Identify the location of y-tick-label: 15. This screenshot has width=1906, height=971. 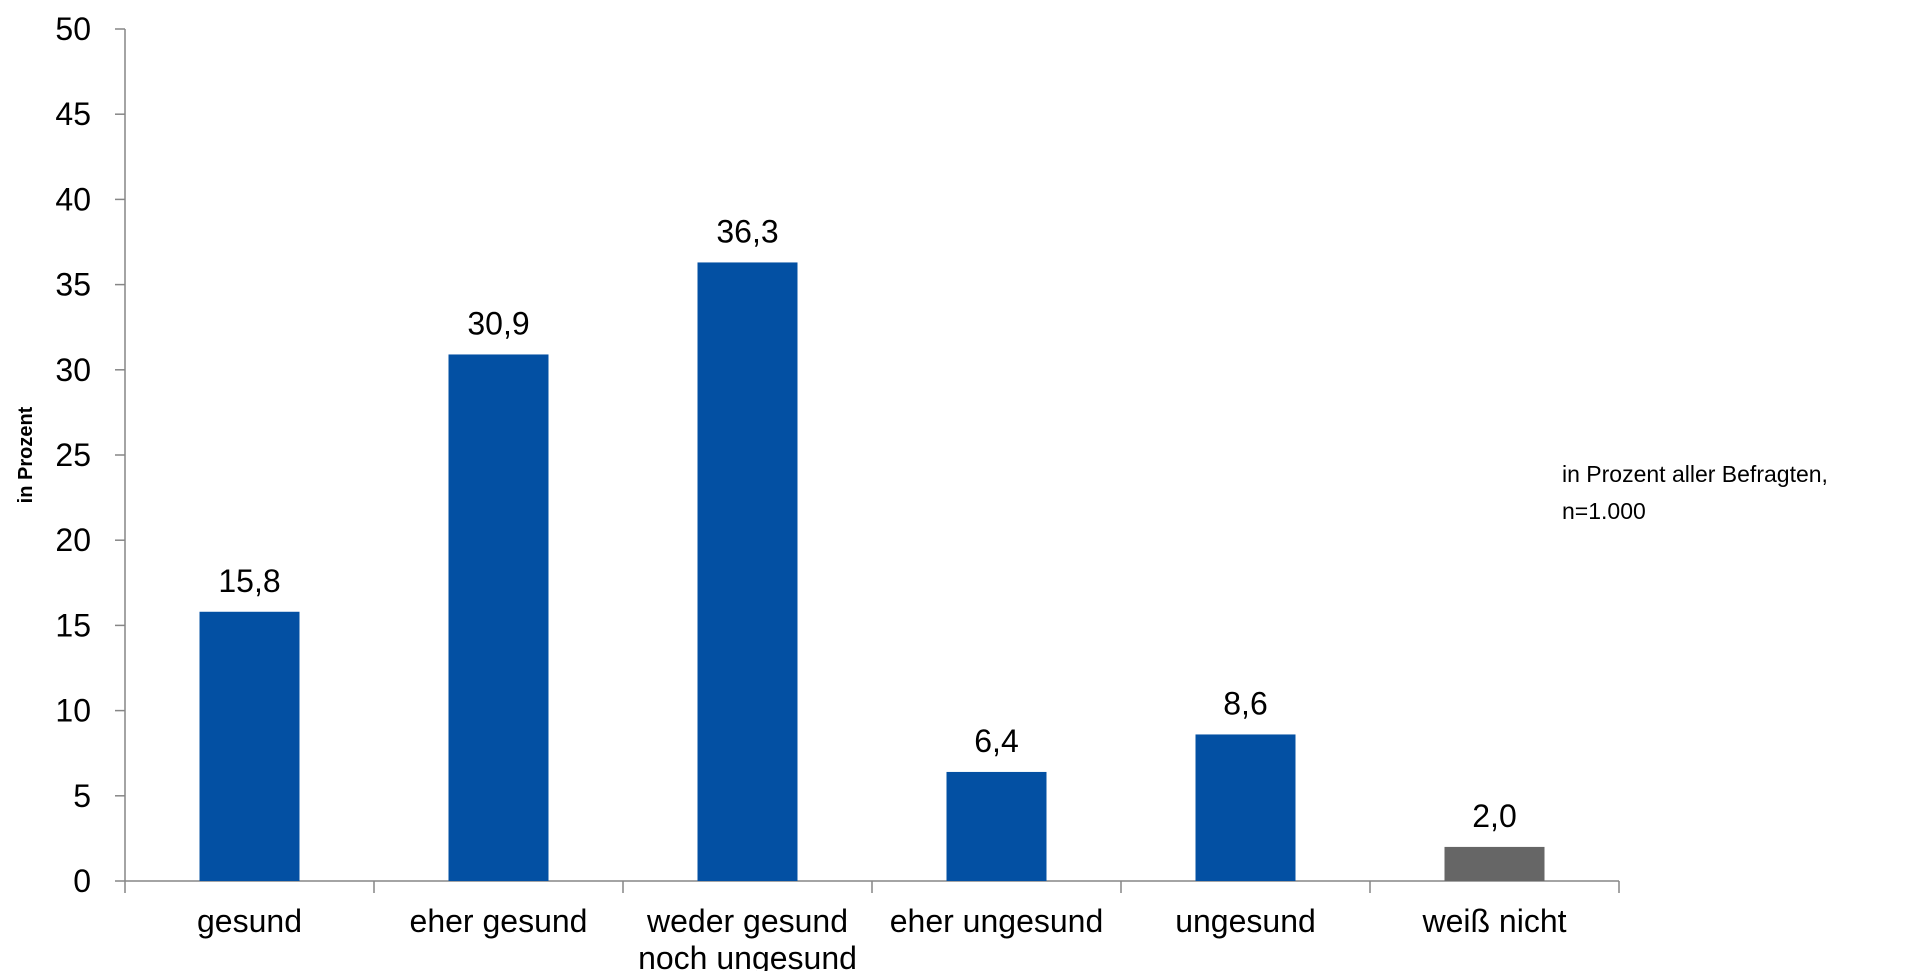
(73, 625).